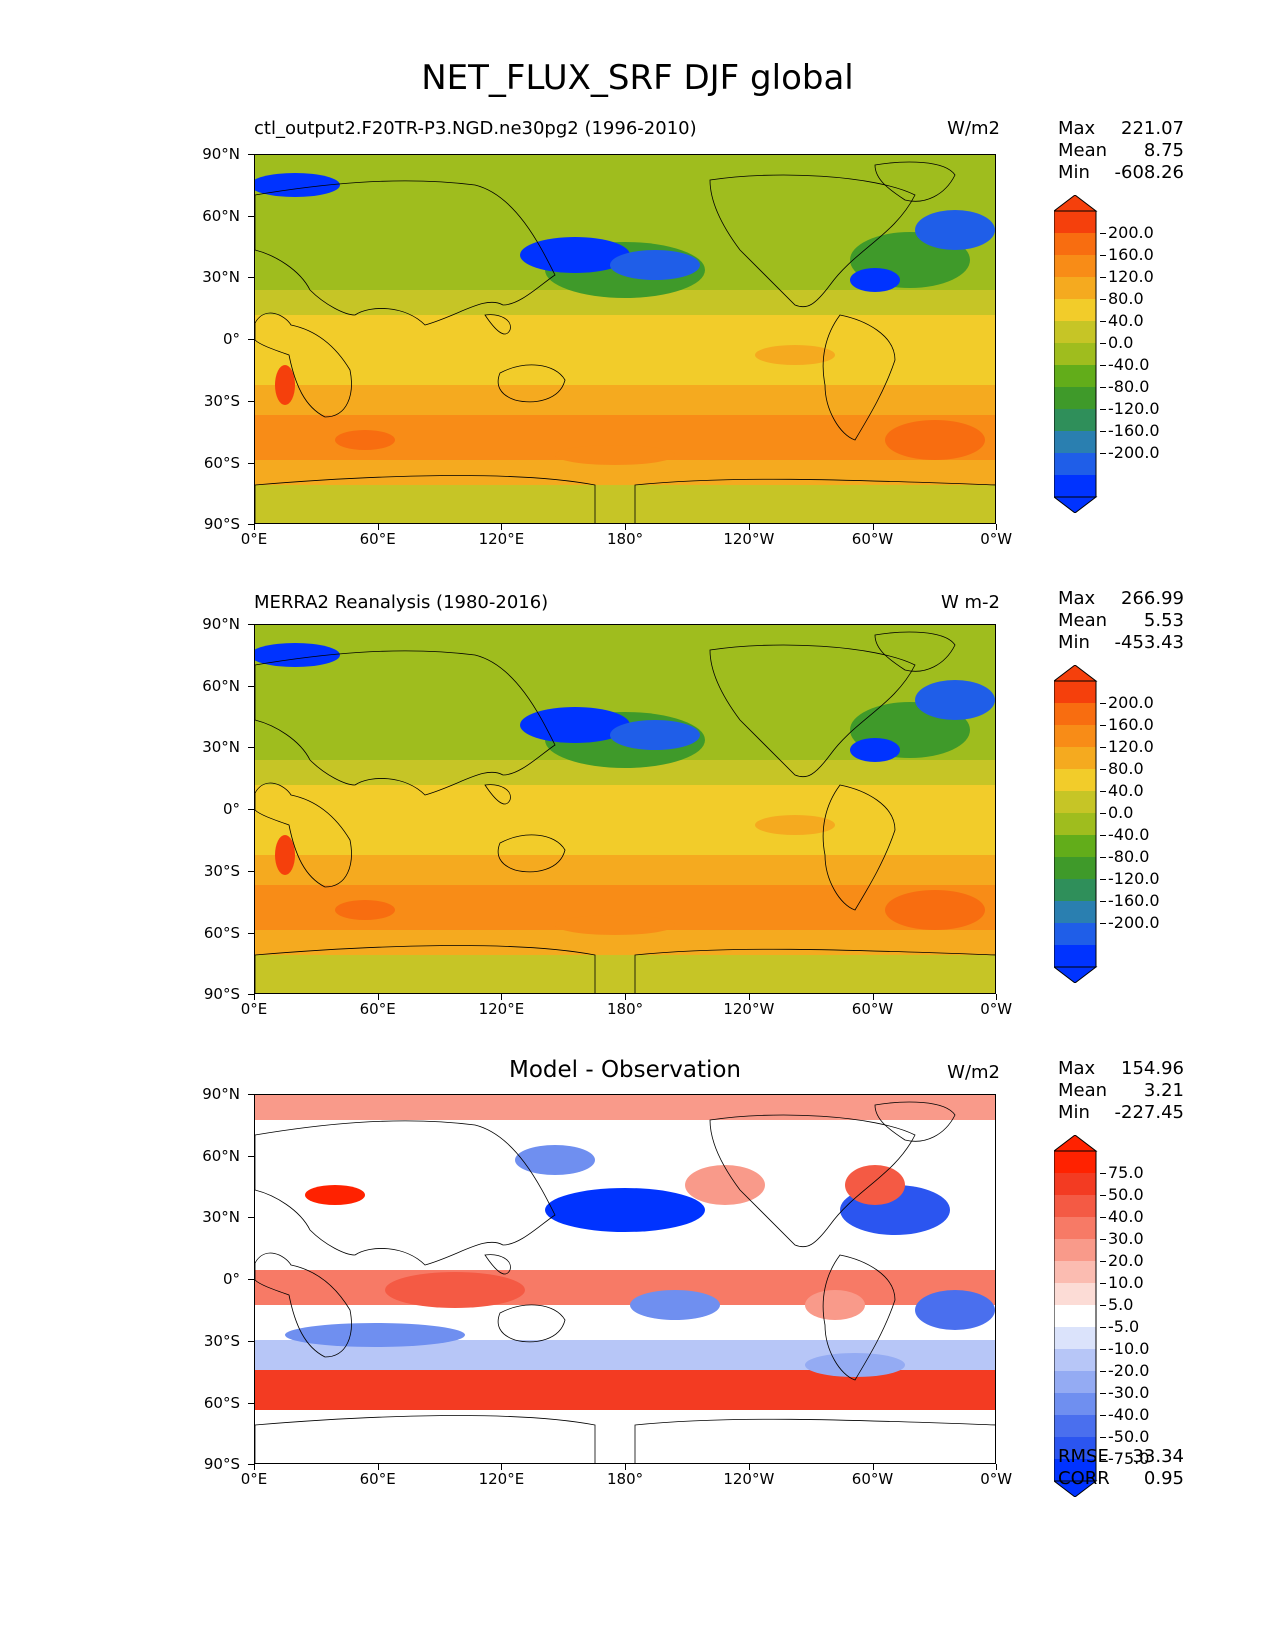 The height and width of the screenshot is (1650, 1275). I want to click on stats-box: Max 154.96 Mean 3.21 Min -227.45, so click(1121, 1091).